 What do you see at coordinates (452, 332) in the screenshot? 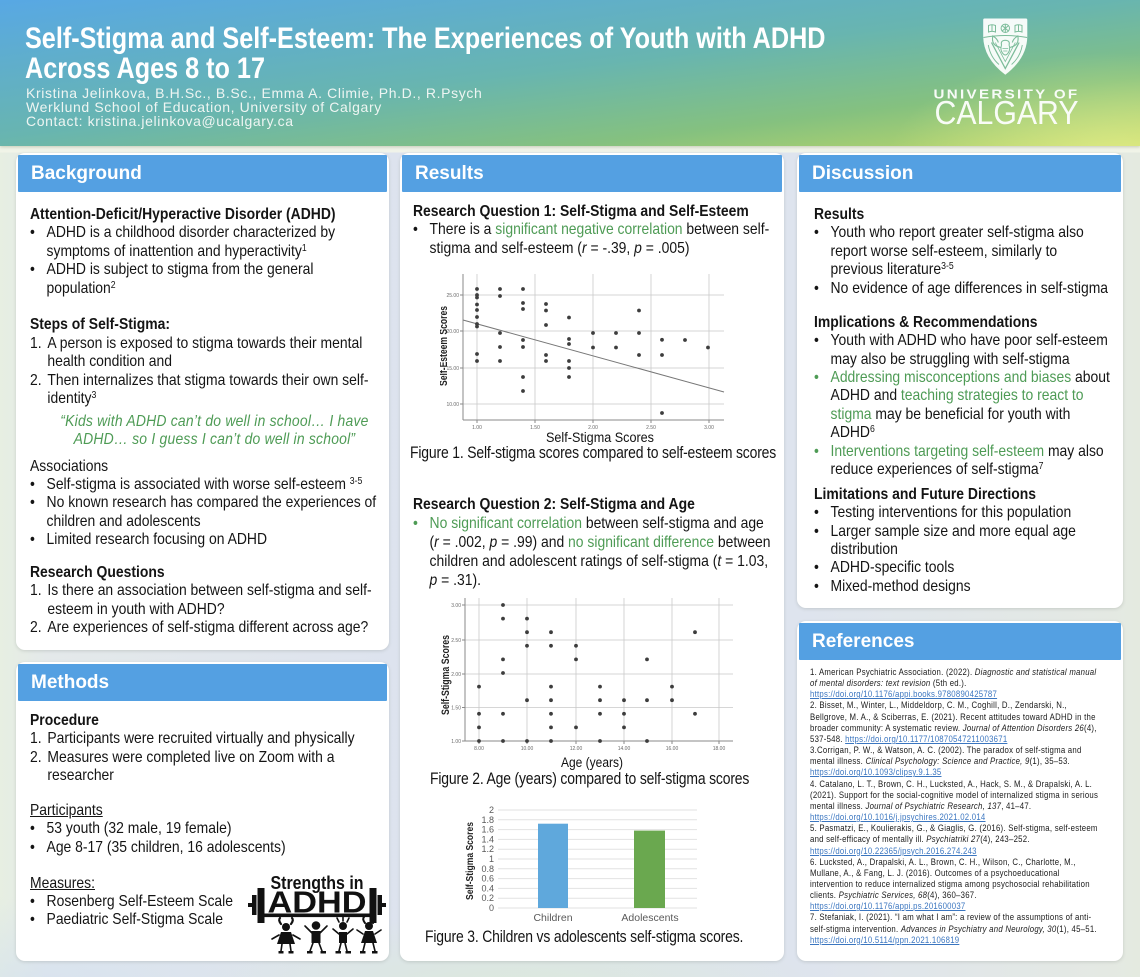
I see `svg-text: 20.00` at bounding box center [452, 332].